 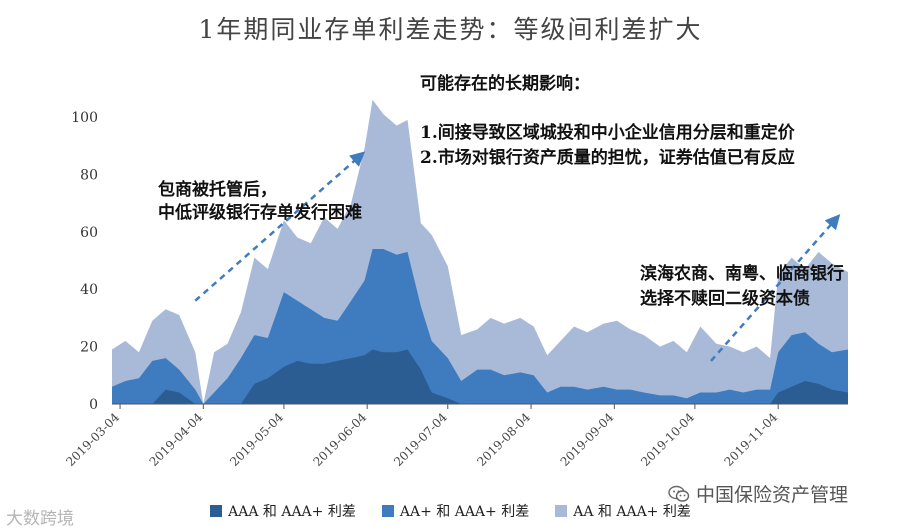 What do you see at coordinates (561, 511) in the screenshot?
I see `legend-swatch-aa` at bounding box center [561, 511].